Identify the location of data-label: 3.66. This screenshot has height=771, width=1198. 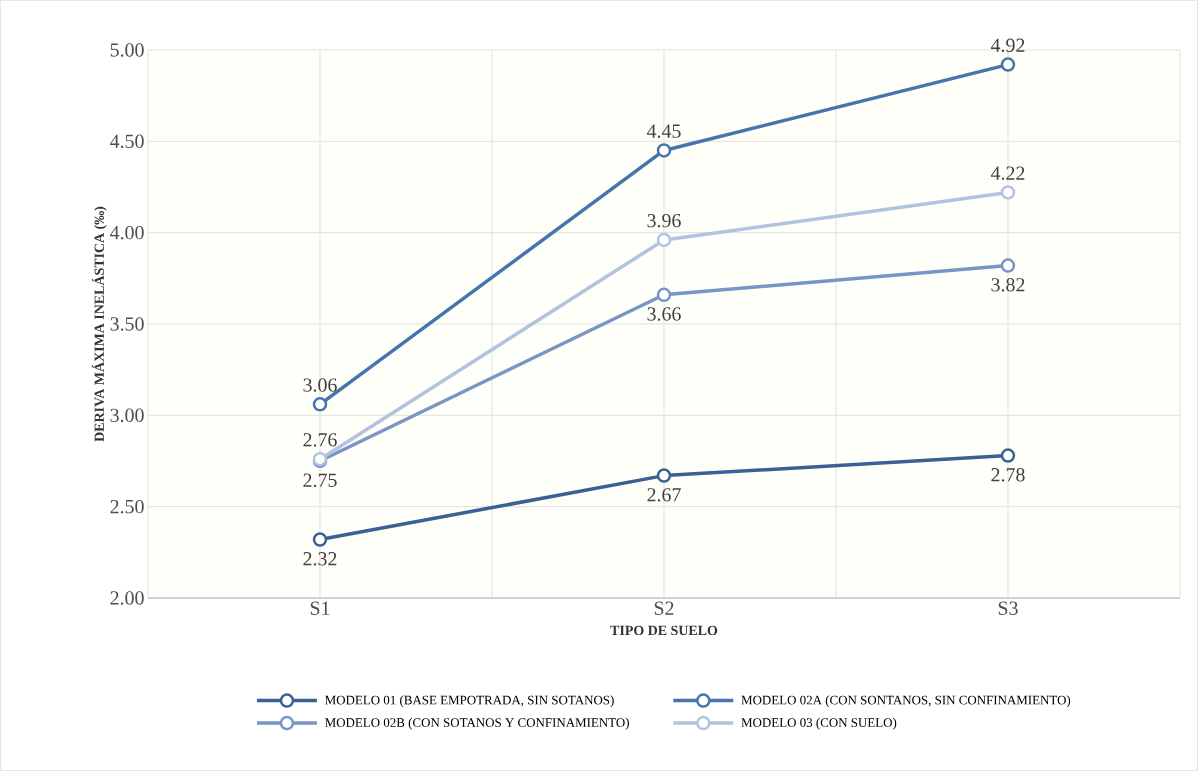
(664, 314).